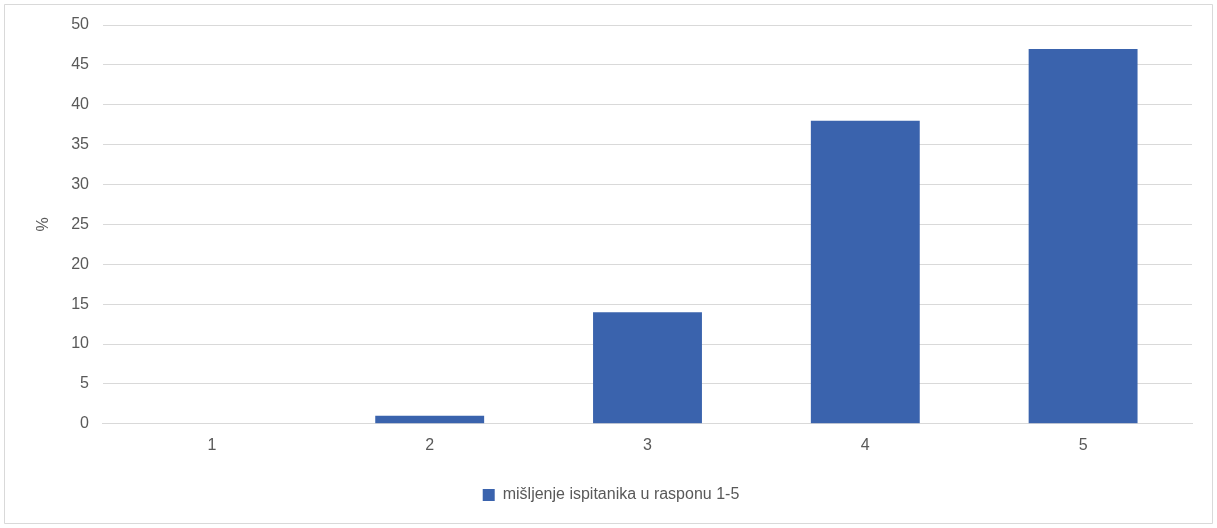 The width and height of the screenshot is (1217, 528). Describe the element at coordinates (85, 383) in the screenshot. I see `y-tick-label: 5` at that location.